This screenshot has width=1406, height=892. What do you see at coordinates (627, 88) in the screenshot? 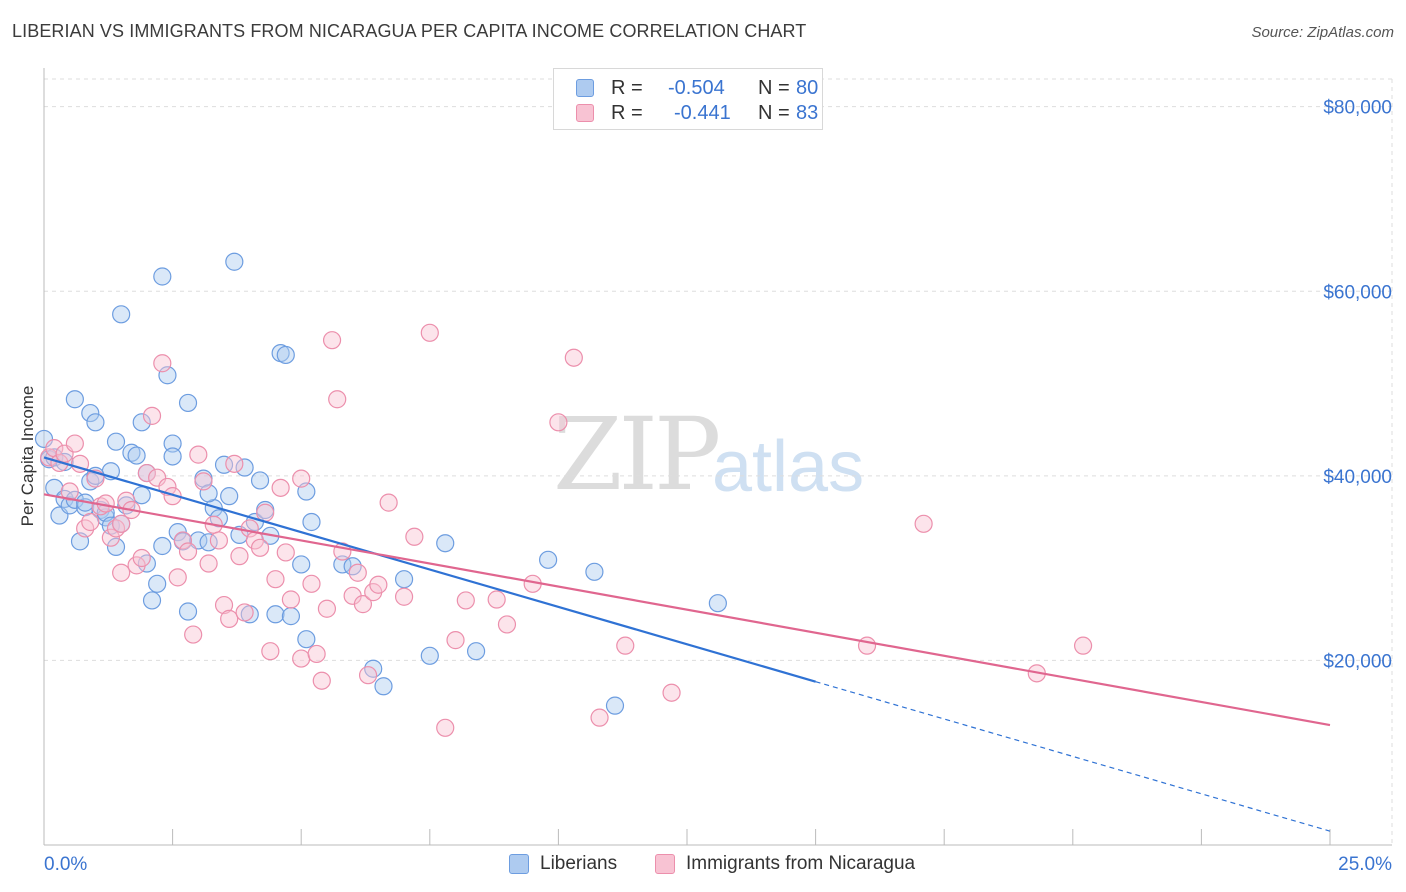
I see `r-label: R =` at bounding box center [627, 88].